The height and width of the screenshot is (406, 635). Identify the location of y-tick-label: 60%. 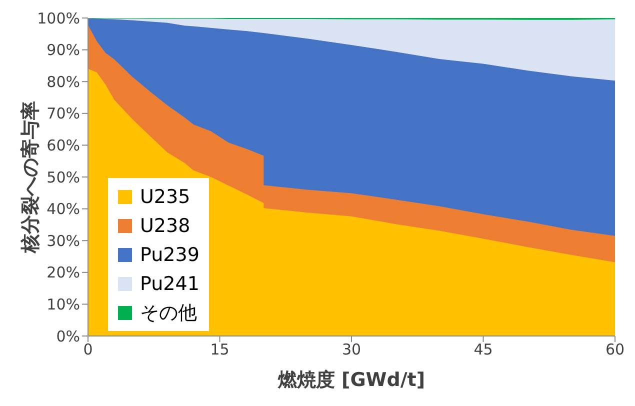
(63, 145).